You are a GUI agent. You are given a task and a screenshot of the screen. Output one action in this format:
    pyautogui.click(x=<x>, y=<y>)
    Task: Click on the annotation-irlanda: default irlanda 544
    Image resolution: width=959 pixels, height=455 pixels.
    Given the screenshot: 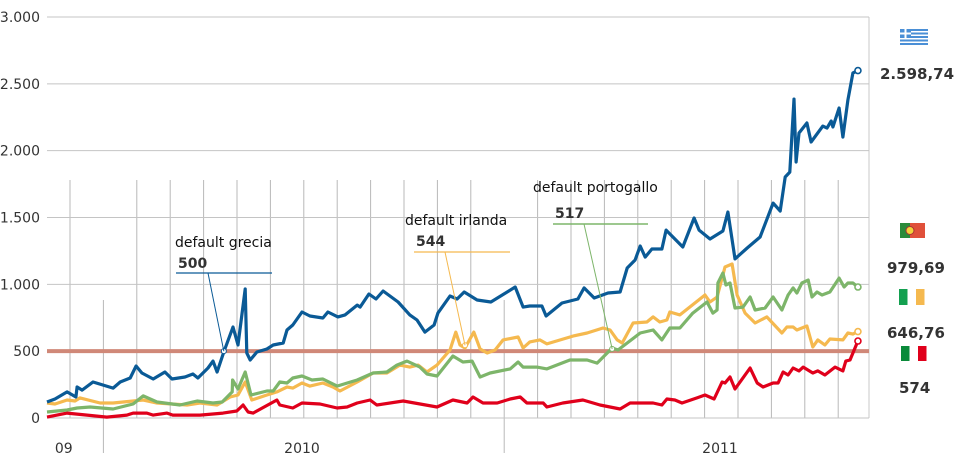 What is the action you would take?
    pyautogui.click(x=457, y=279)
    